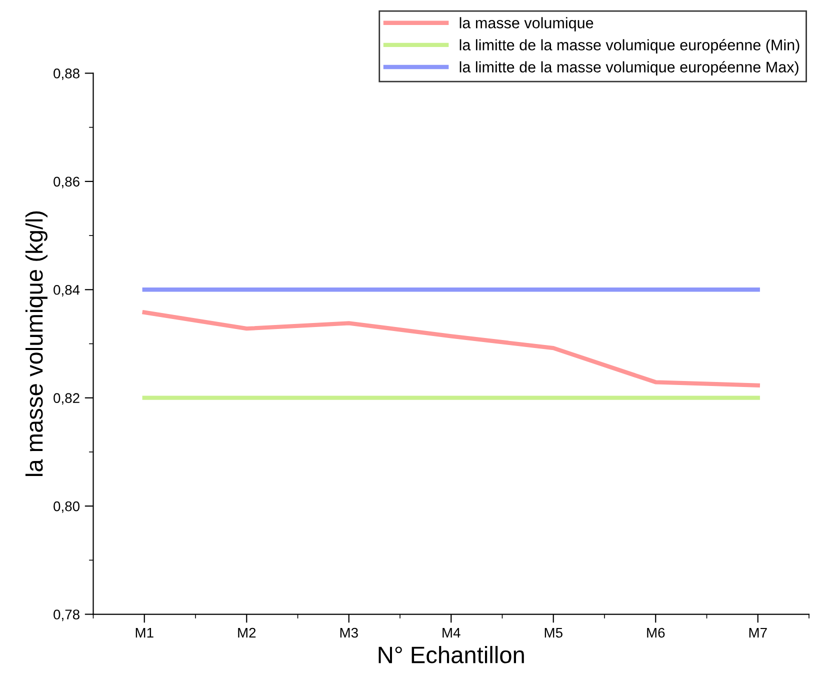  I want to click on legend-label: la masse volumique, so click(527, 24).